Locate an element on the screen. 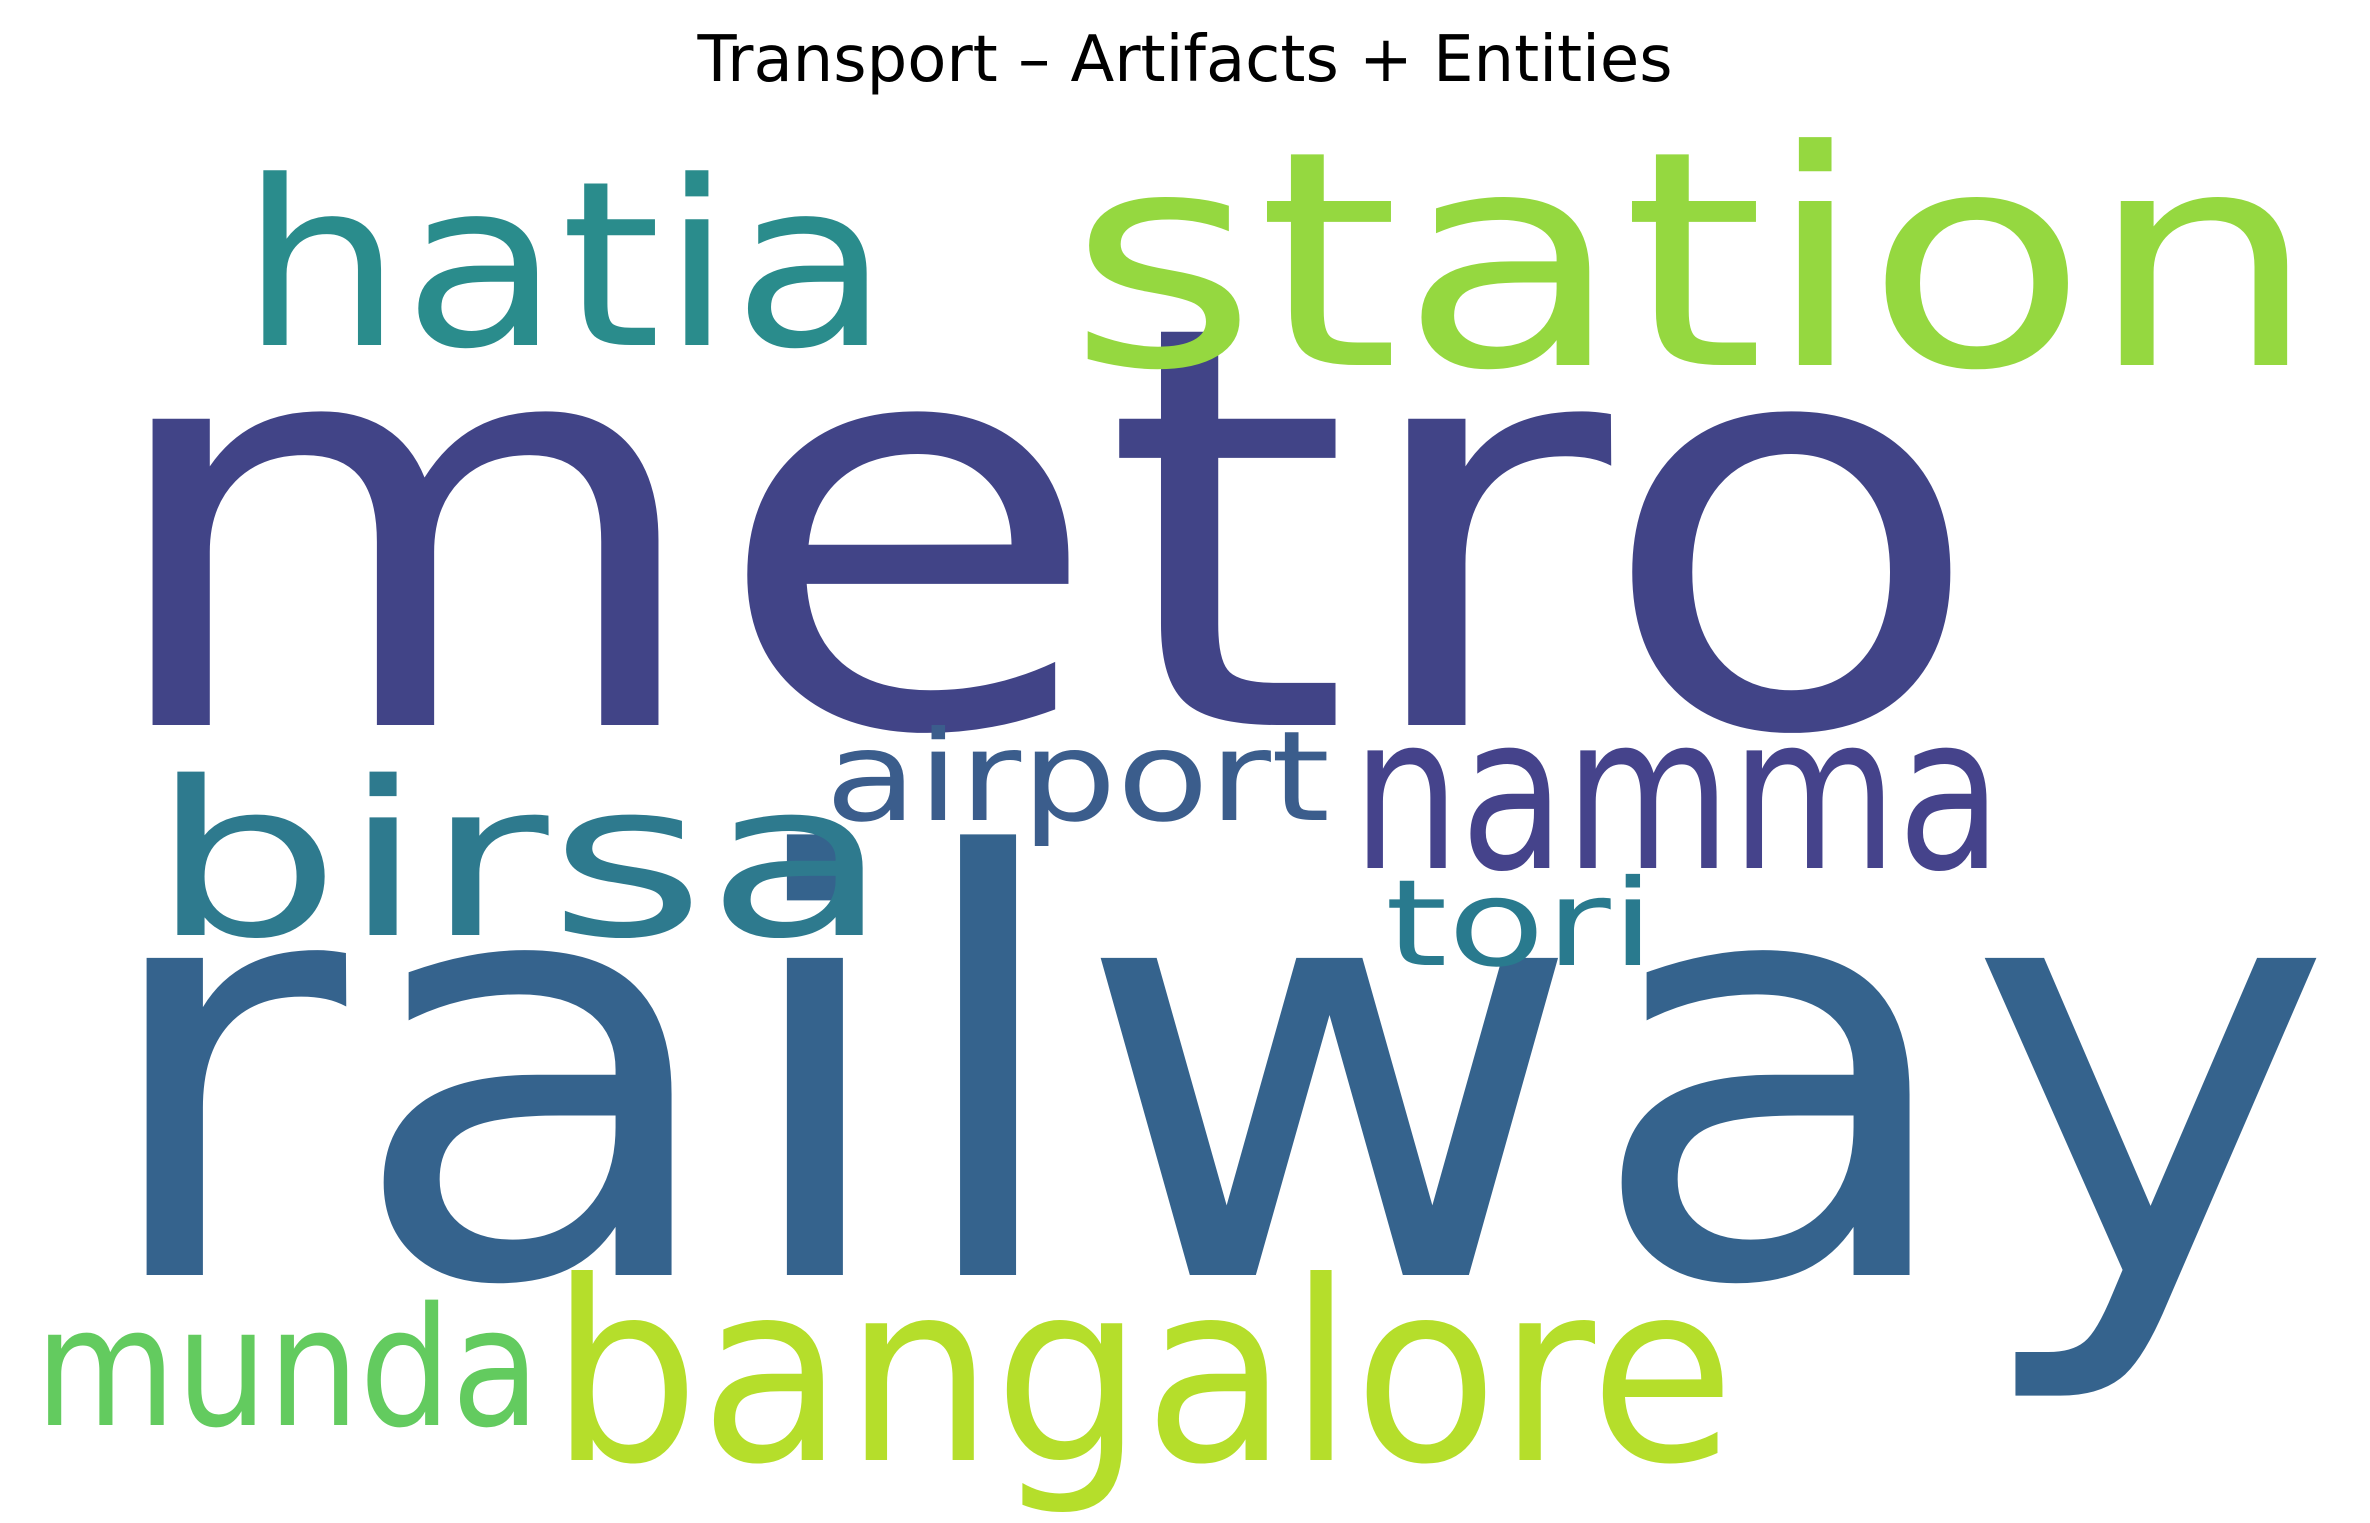 The height and width of the screenshot is (1523, 2370). word-birsa: birsa is located at coordinates (520, 860).